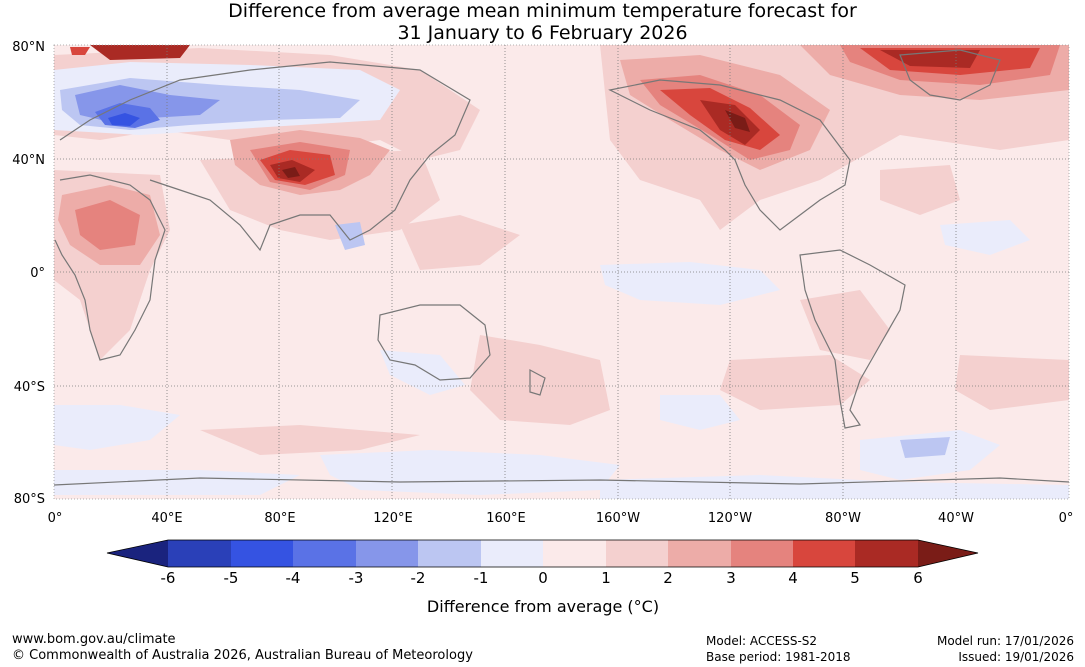 This screenshot has height=667, width=1085. What do you see at coordinates (265, 156) in the screenshot?
I see `coastline-eurasia` at bounding box center [265, 156].